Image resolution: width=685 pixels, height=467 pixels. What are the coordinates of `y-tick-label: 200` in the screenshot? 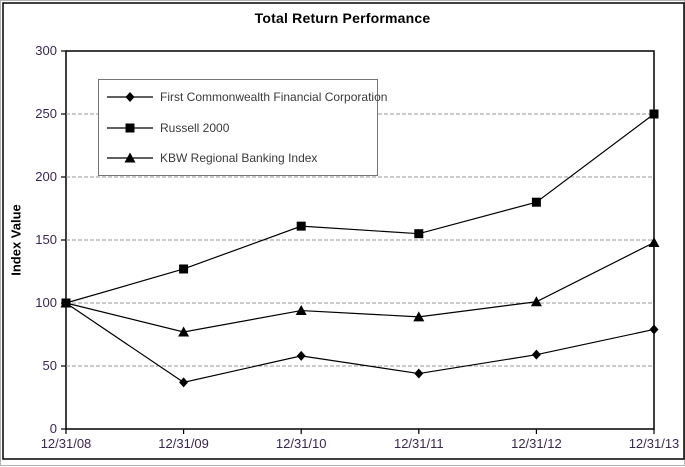 It's located at (46, 176).